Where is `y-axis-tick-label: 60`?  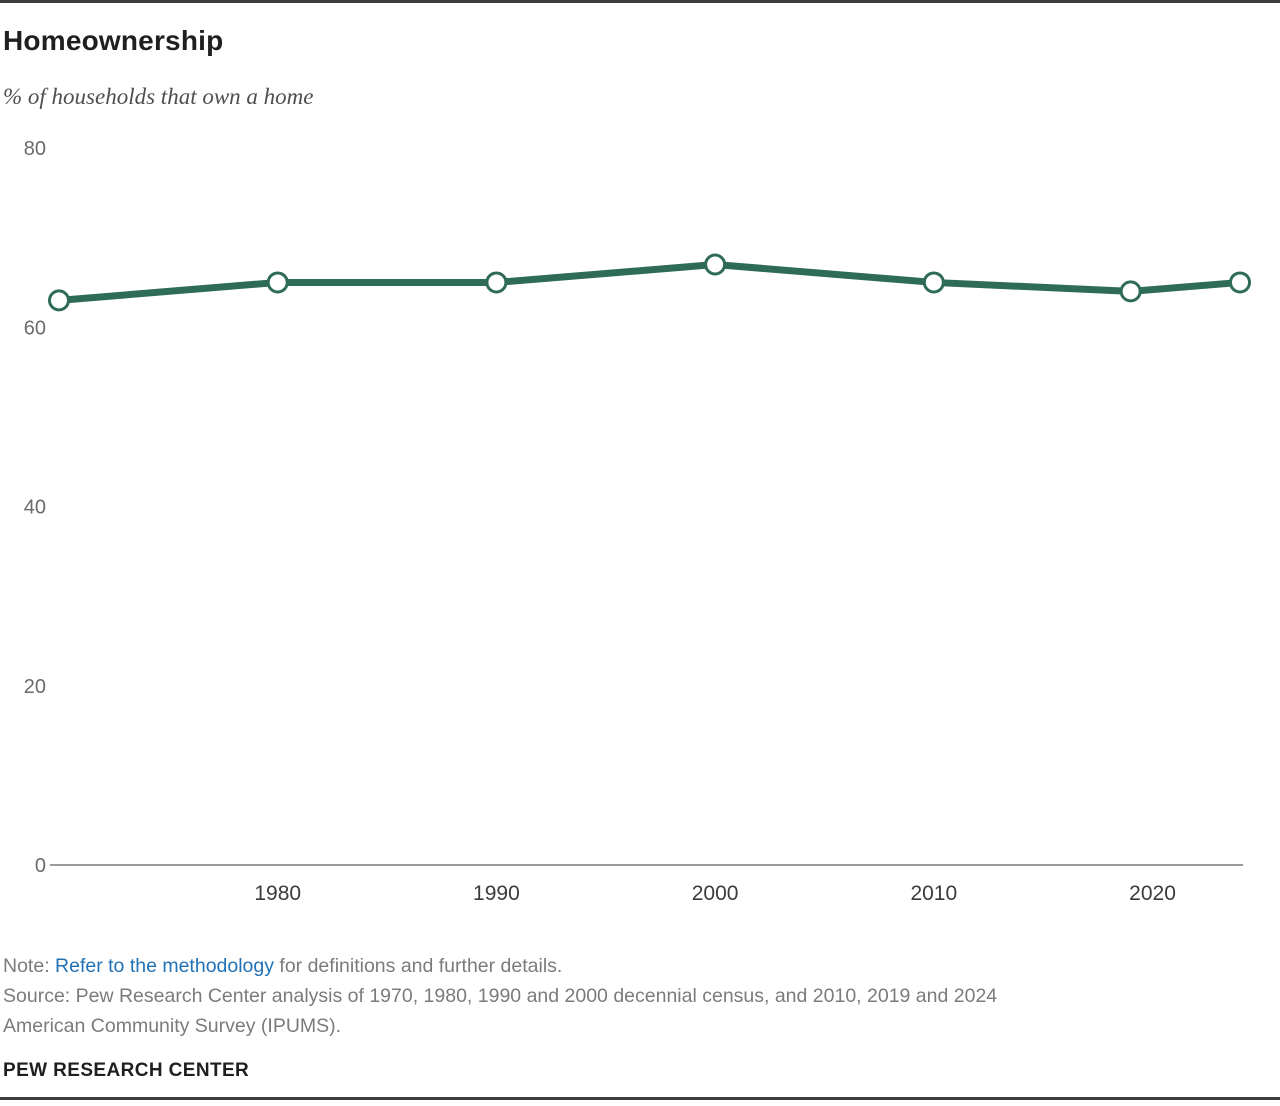 y-axis-tick-label: 60 is located at coordinates (35, 328).